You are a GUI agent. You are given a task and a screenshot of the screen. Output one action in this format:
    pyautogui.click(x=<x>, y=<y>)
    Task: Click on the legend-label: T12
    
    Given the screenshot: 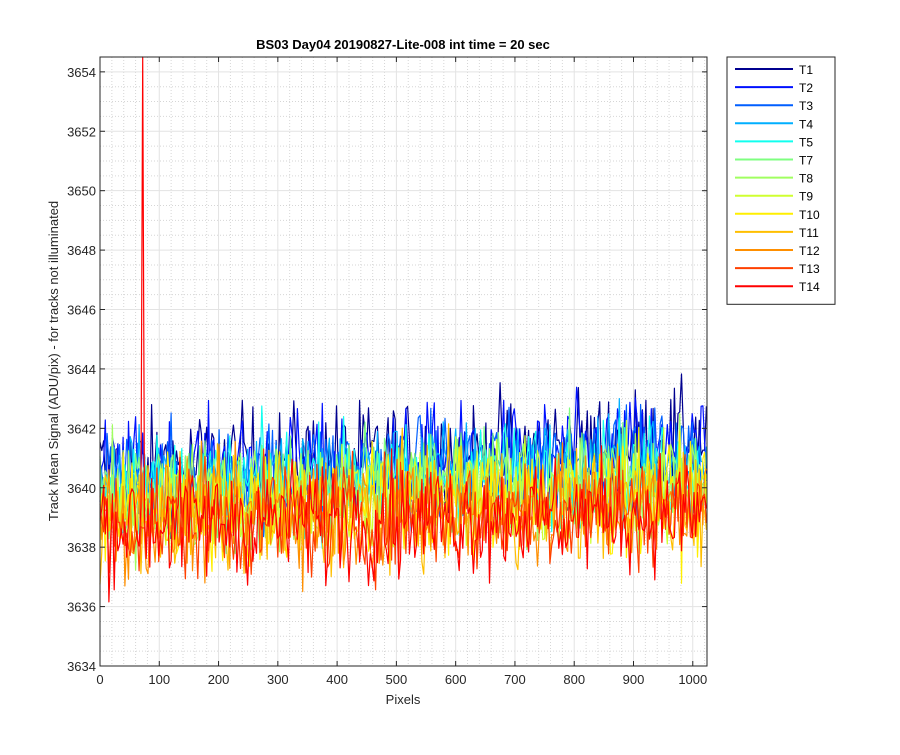 What is the action you would take?
    pyautogui.click(x=809, y=251)
    